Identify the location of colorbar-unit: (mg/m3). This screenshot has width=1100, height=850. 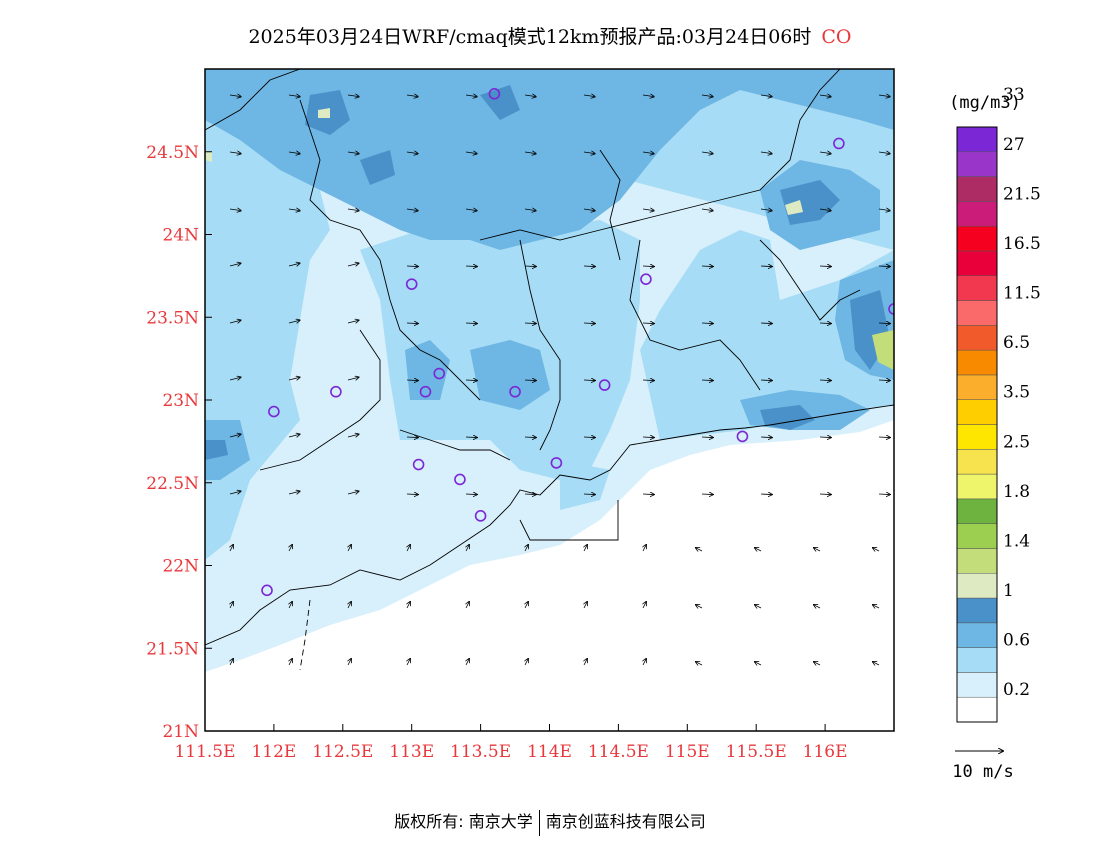
(985, 103).